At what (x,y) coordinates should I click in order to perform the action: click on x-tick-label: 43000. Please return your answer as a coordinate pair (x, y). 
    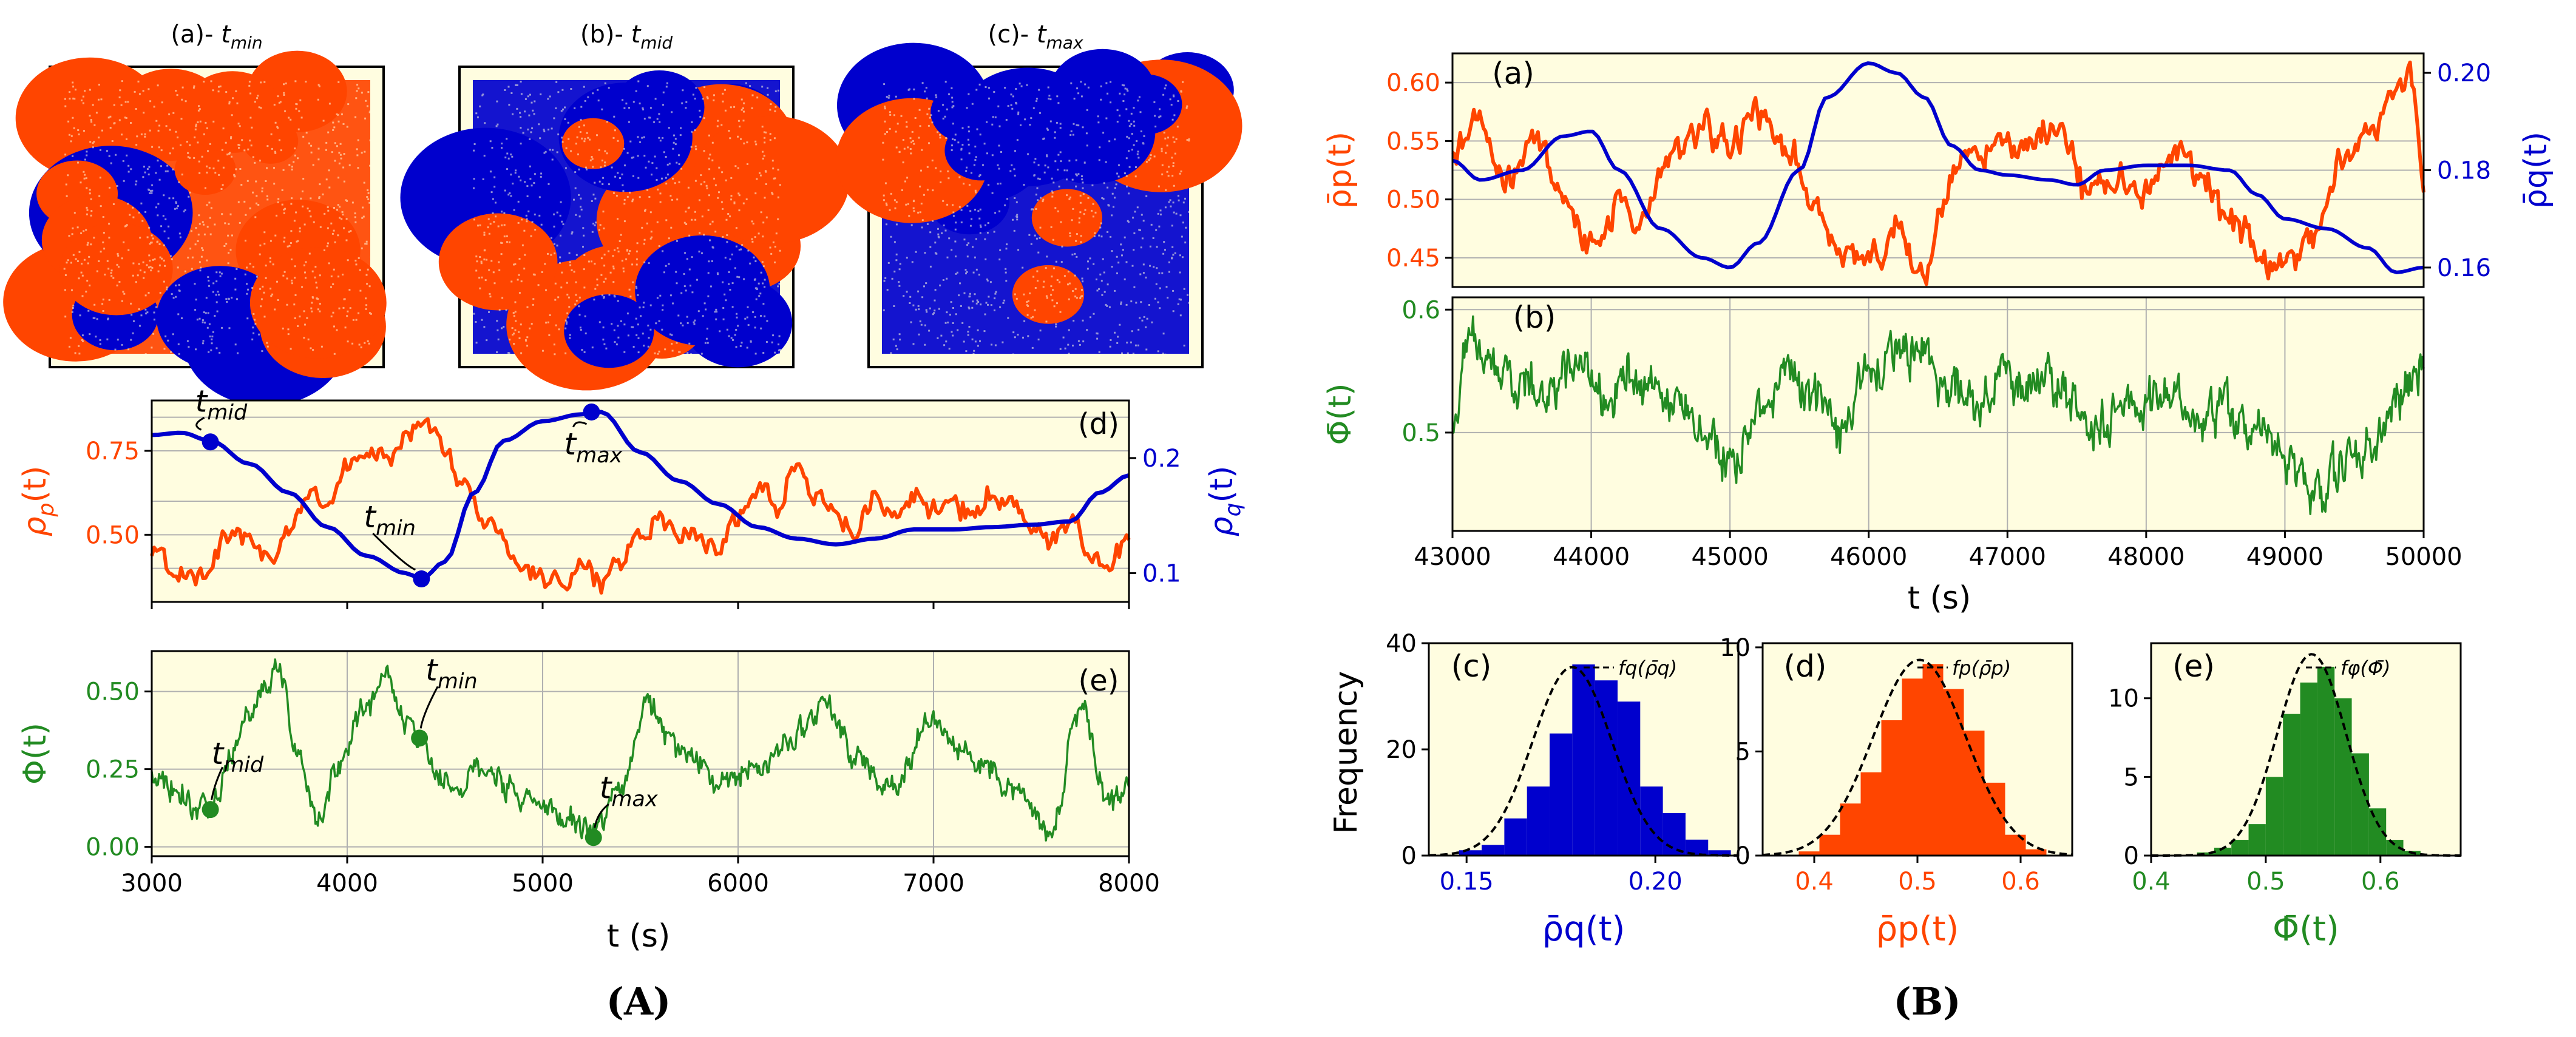
    Looking at the image, I should click on (1452, 557).